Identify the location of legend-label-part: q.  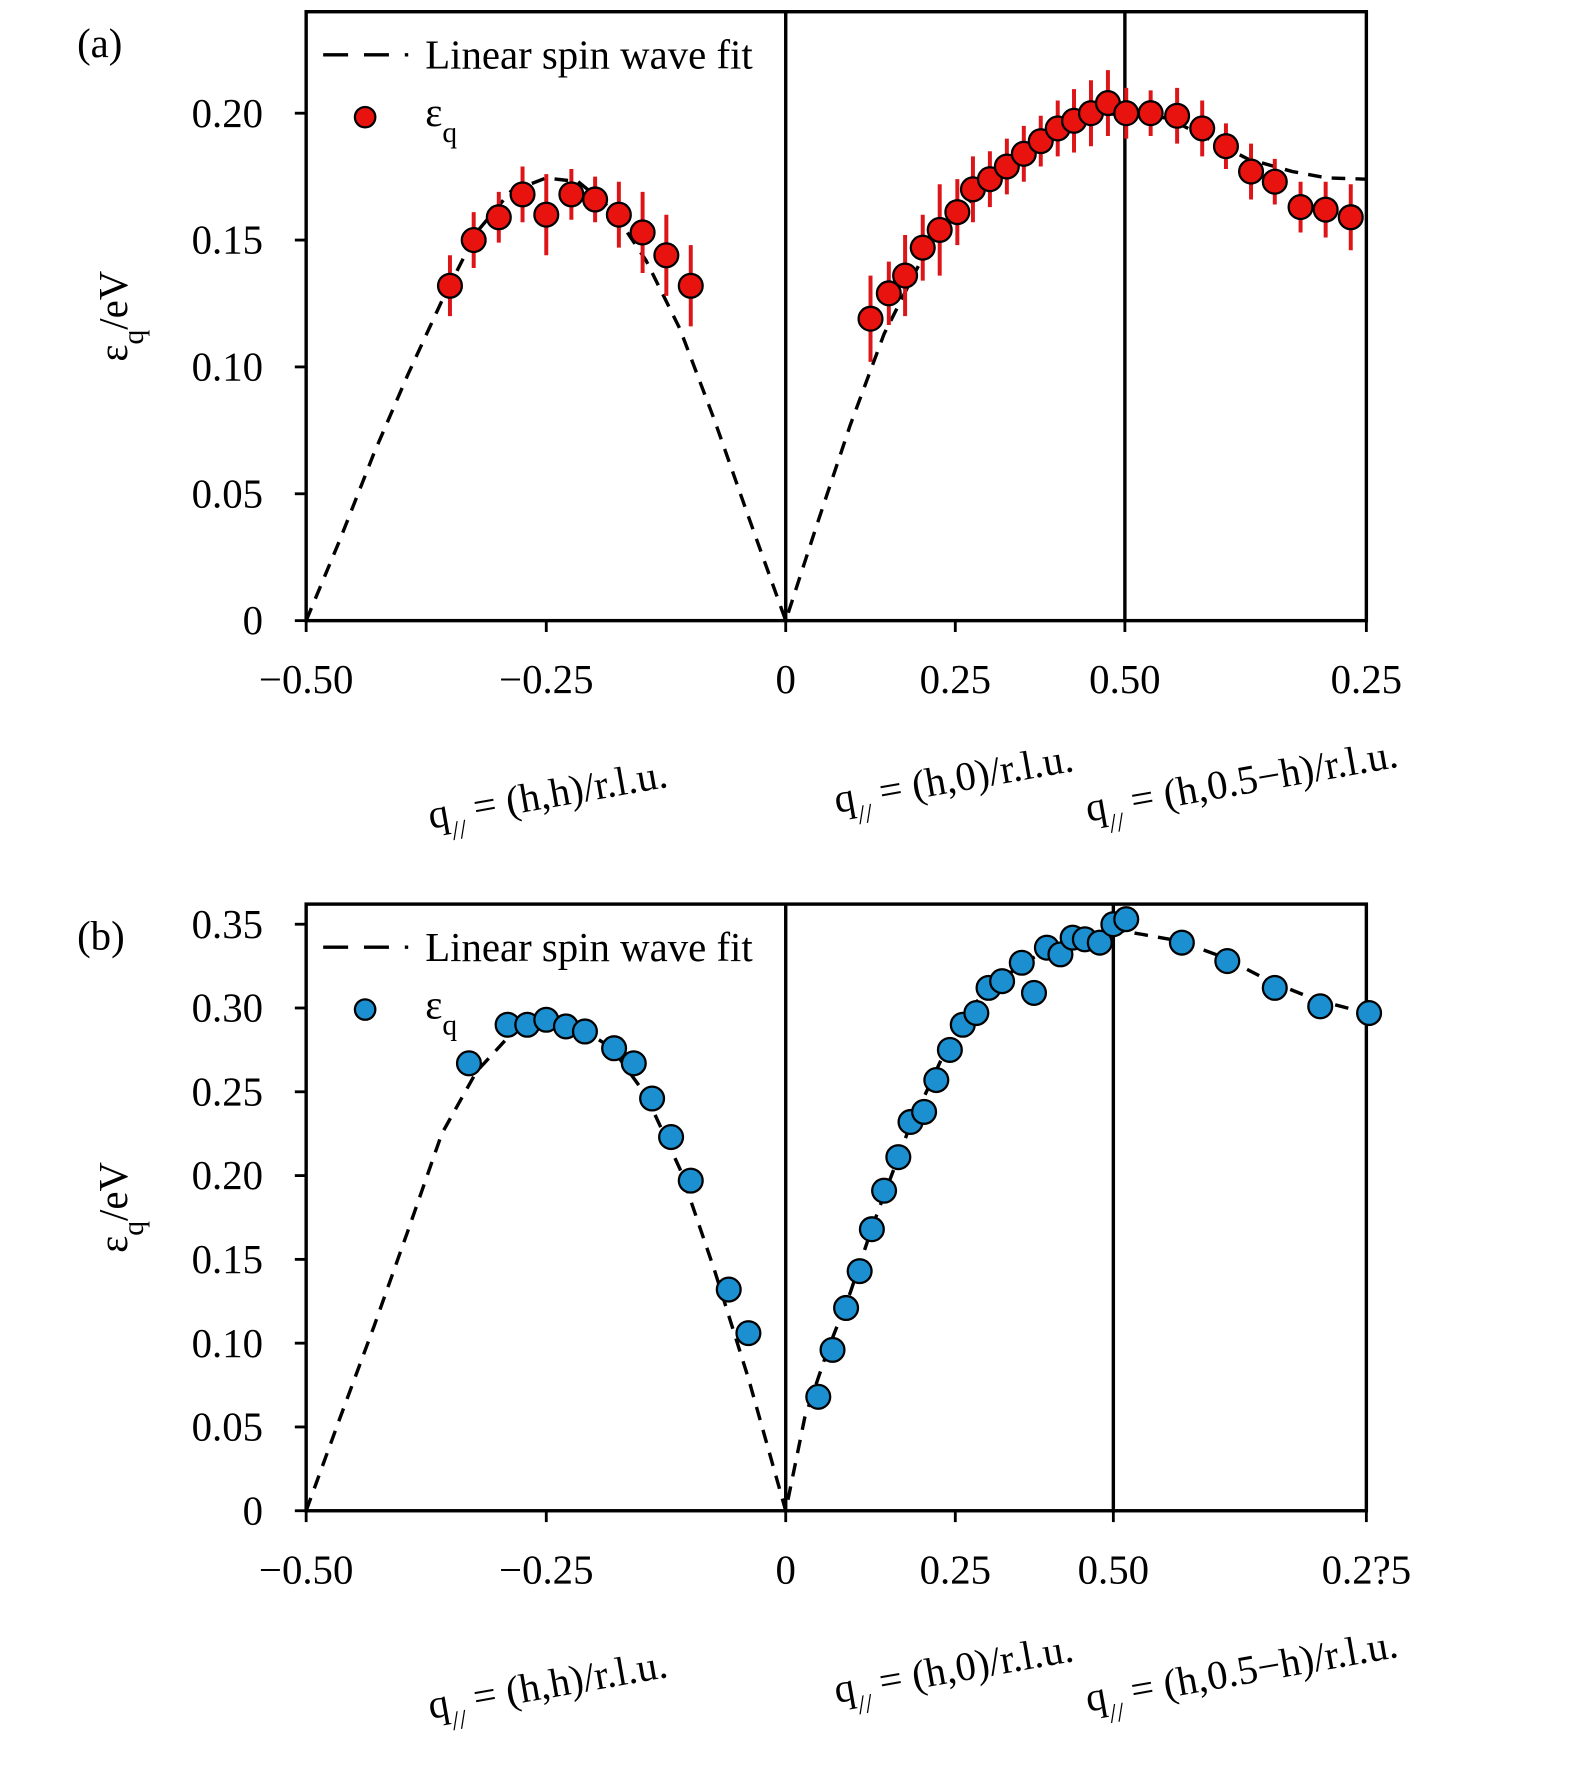
(449, 133).